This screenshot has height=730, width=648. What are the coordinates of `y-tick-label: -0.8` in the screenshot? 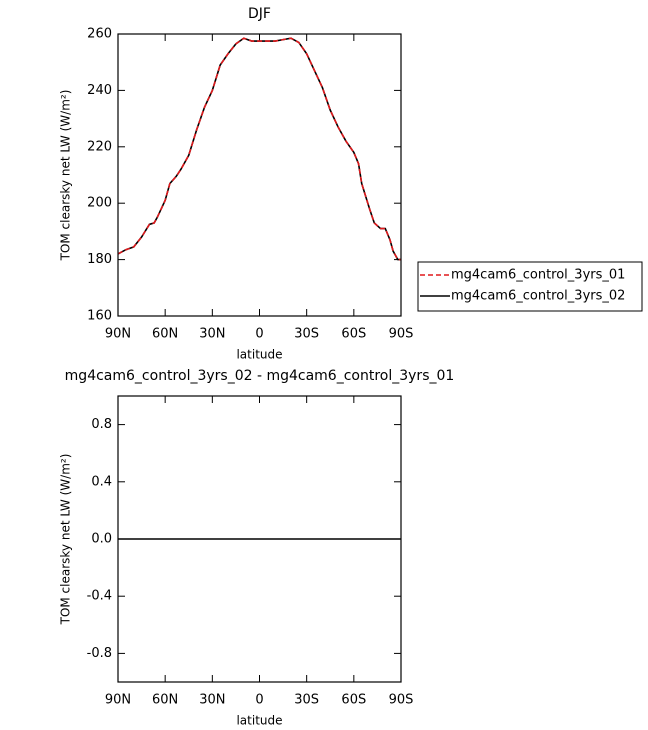 It's located at (99, 653).